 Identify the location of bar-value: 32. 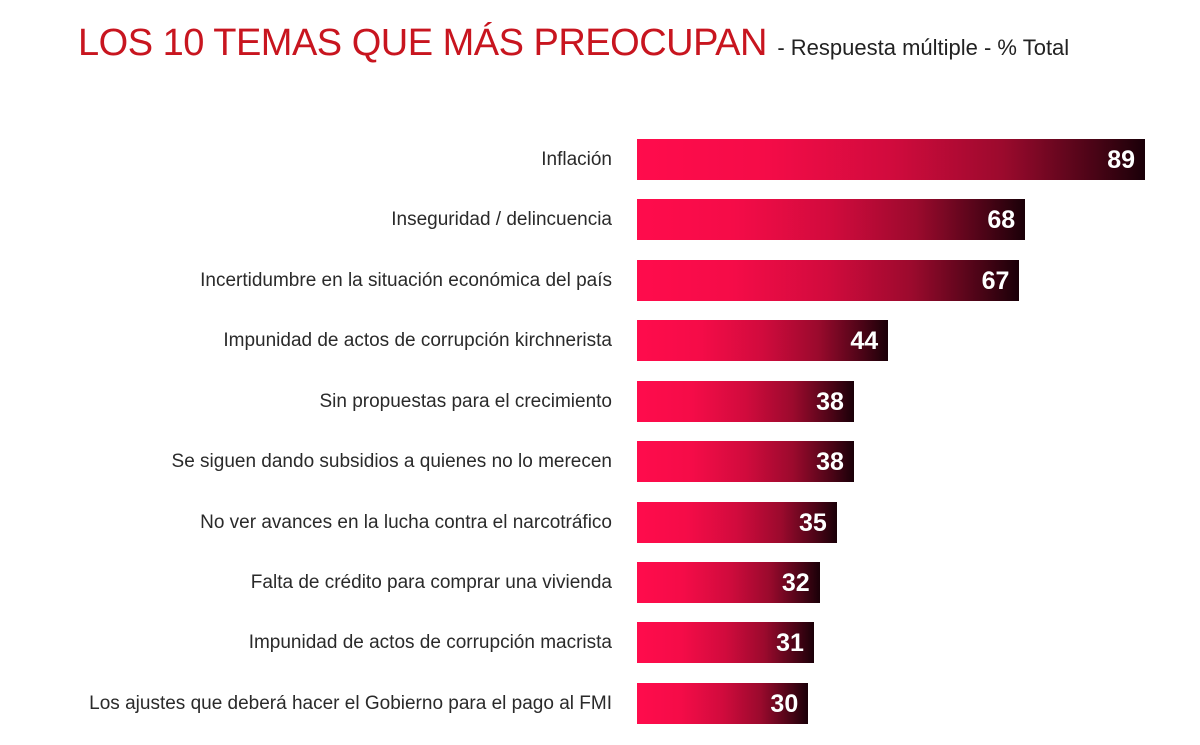
(795, 583).